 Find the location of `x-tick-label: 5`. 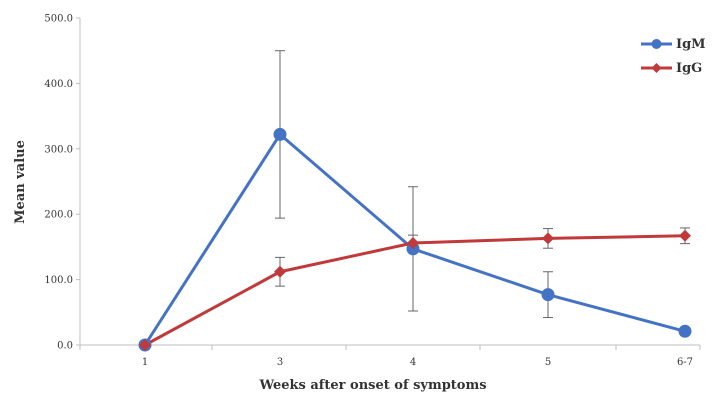

x-tick-label: 5 is located at coordinates (548, 362).